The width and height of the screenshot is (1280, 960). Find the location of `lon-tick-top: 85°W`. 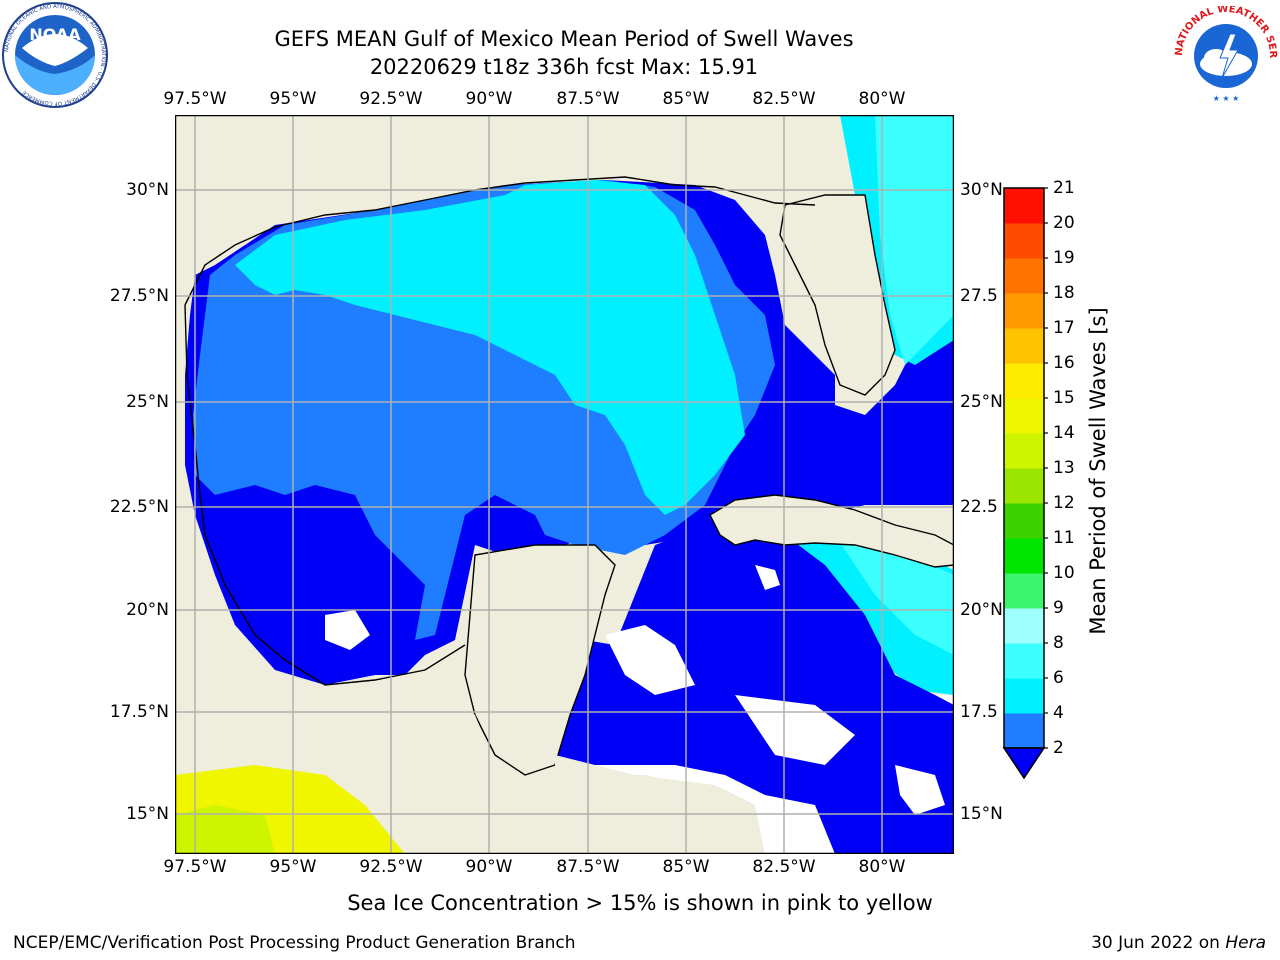

lon-tick-top: 85°W is located at coordinates (686, 99).